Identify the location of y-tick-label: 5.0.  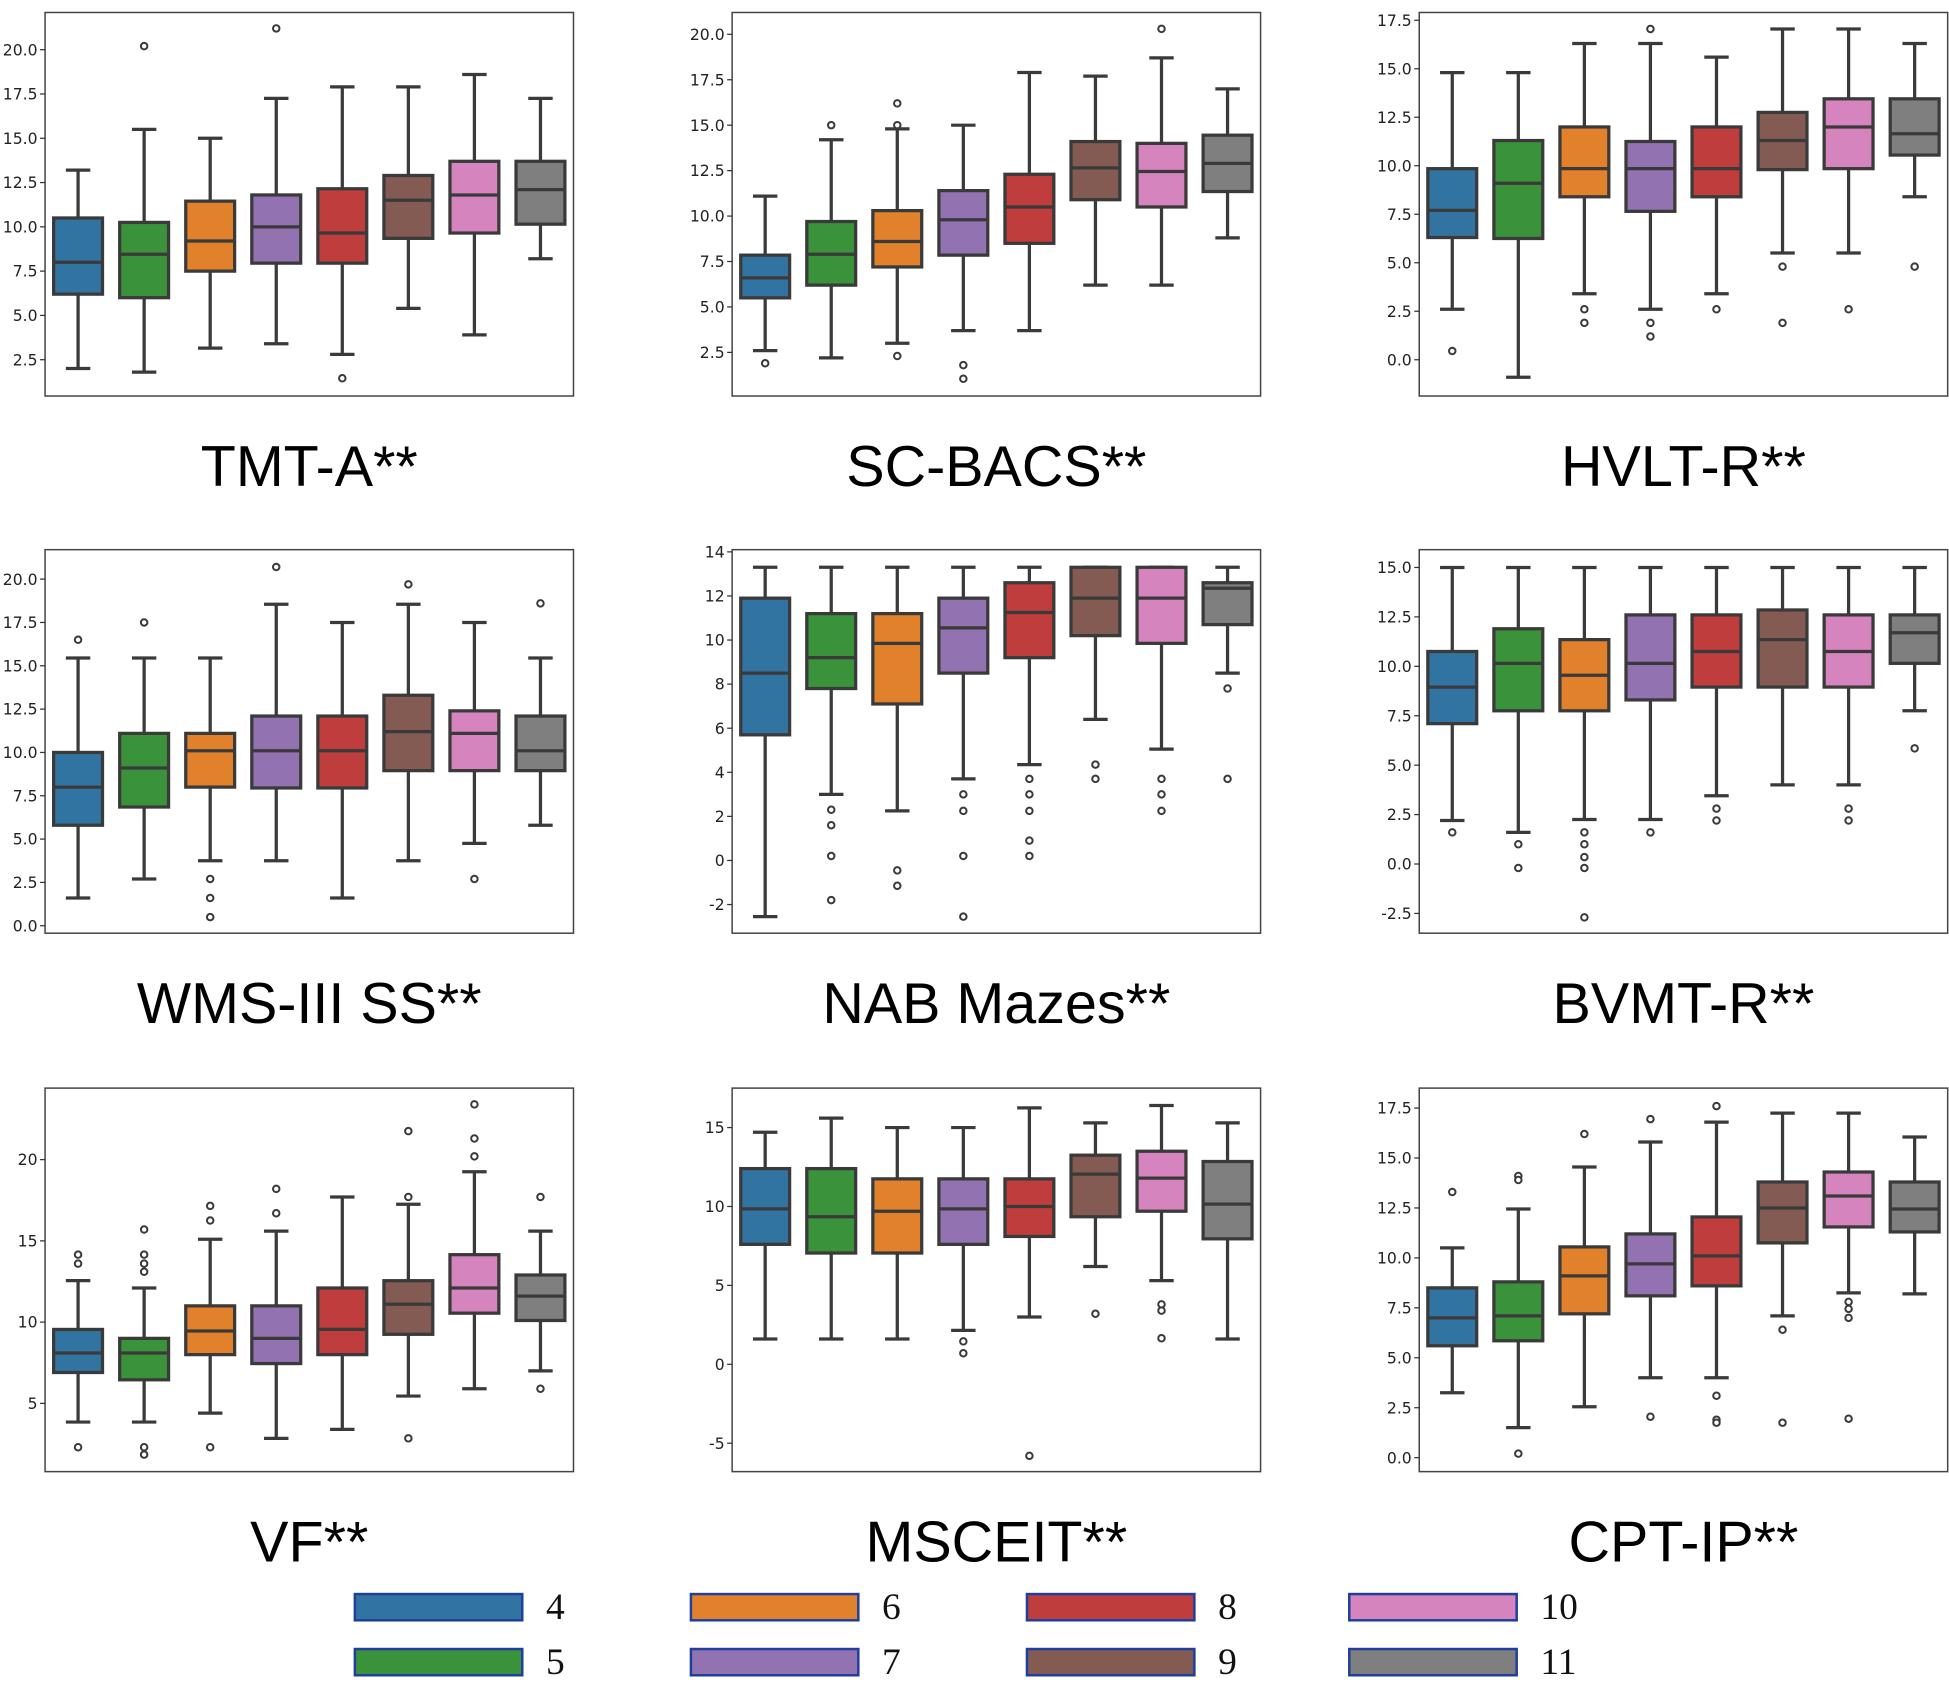
(712, 308).